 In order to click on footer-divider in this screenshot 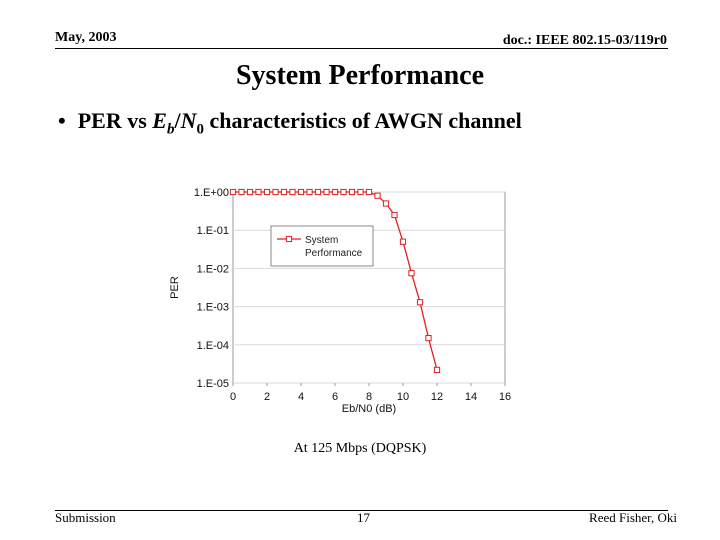, I will do `click(361, 510)`.